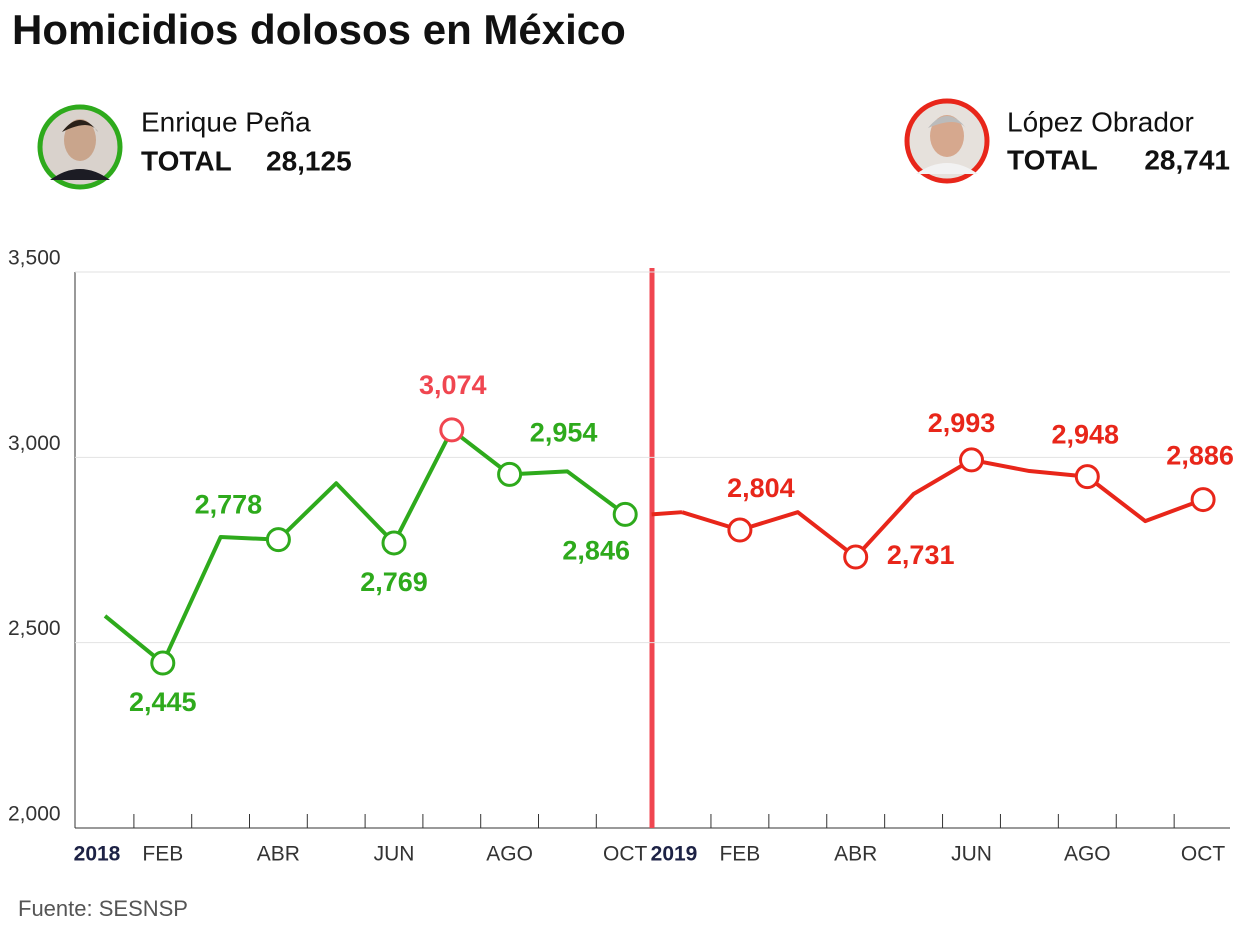 This screenshot has width=1260, height=945. What do you see at coordinates (674, 854) in the screenshot?
I see `x-tick-label: 2019` at bounding box center [674, 854].